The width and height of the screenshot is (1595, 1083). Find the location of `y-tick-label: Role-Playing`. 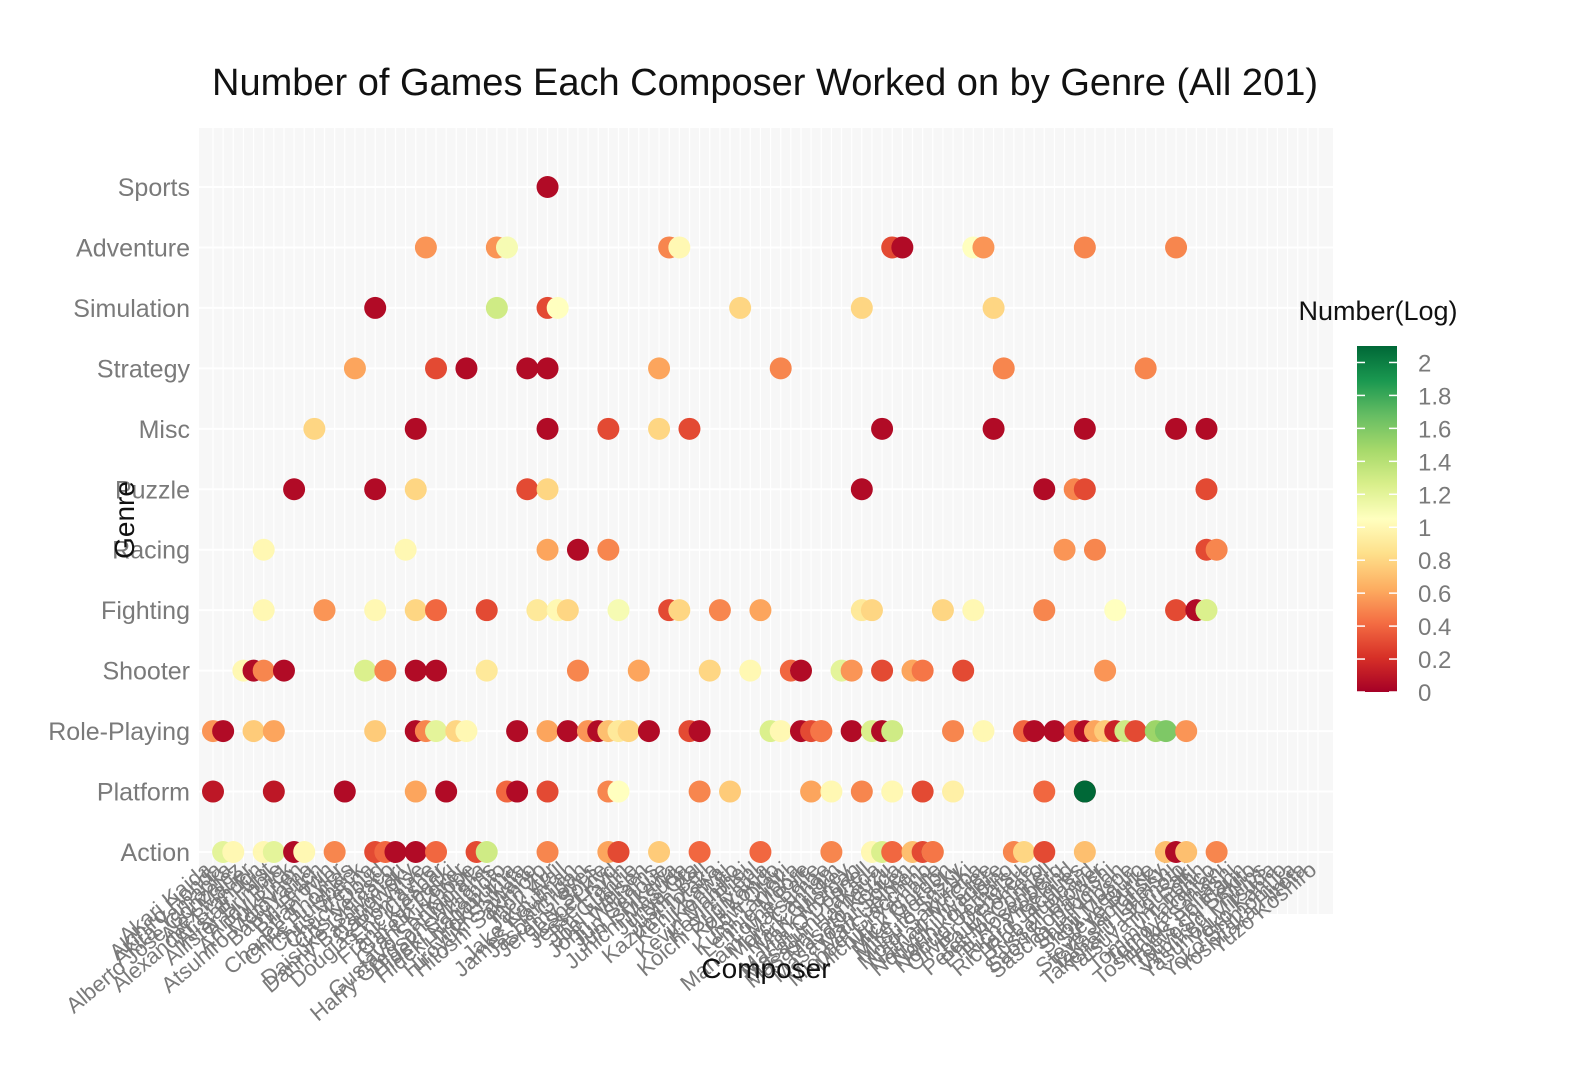

y-tick-label: Role-Playing is located at coordinates (119, 732).